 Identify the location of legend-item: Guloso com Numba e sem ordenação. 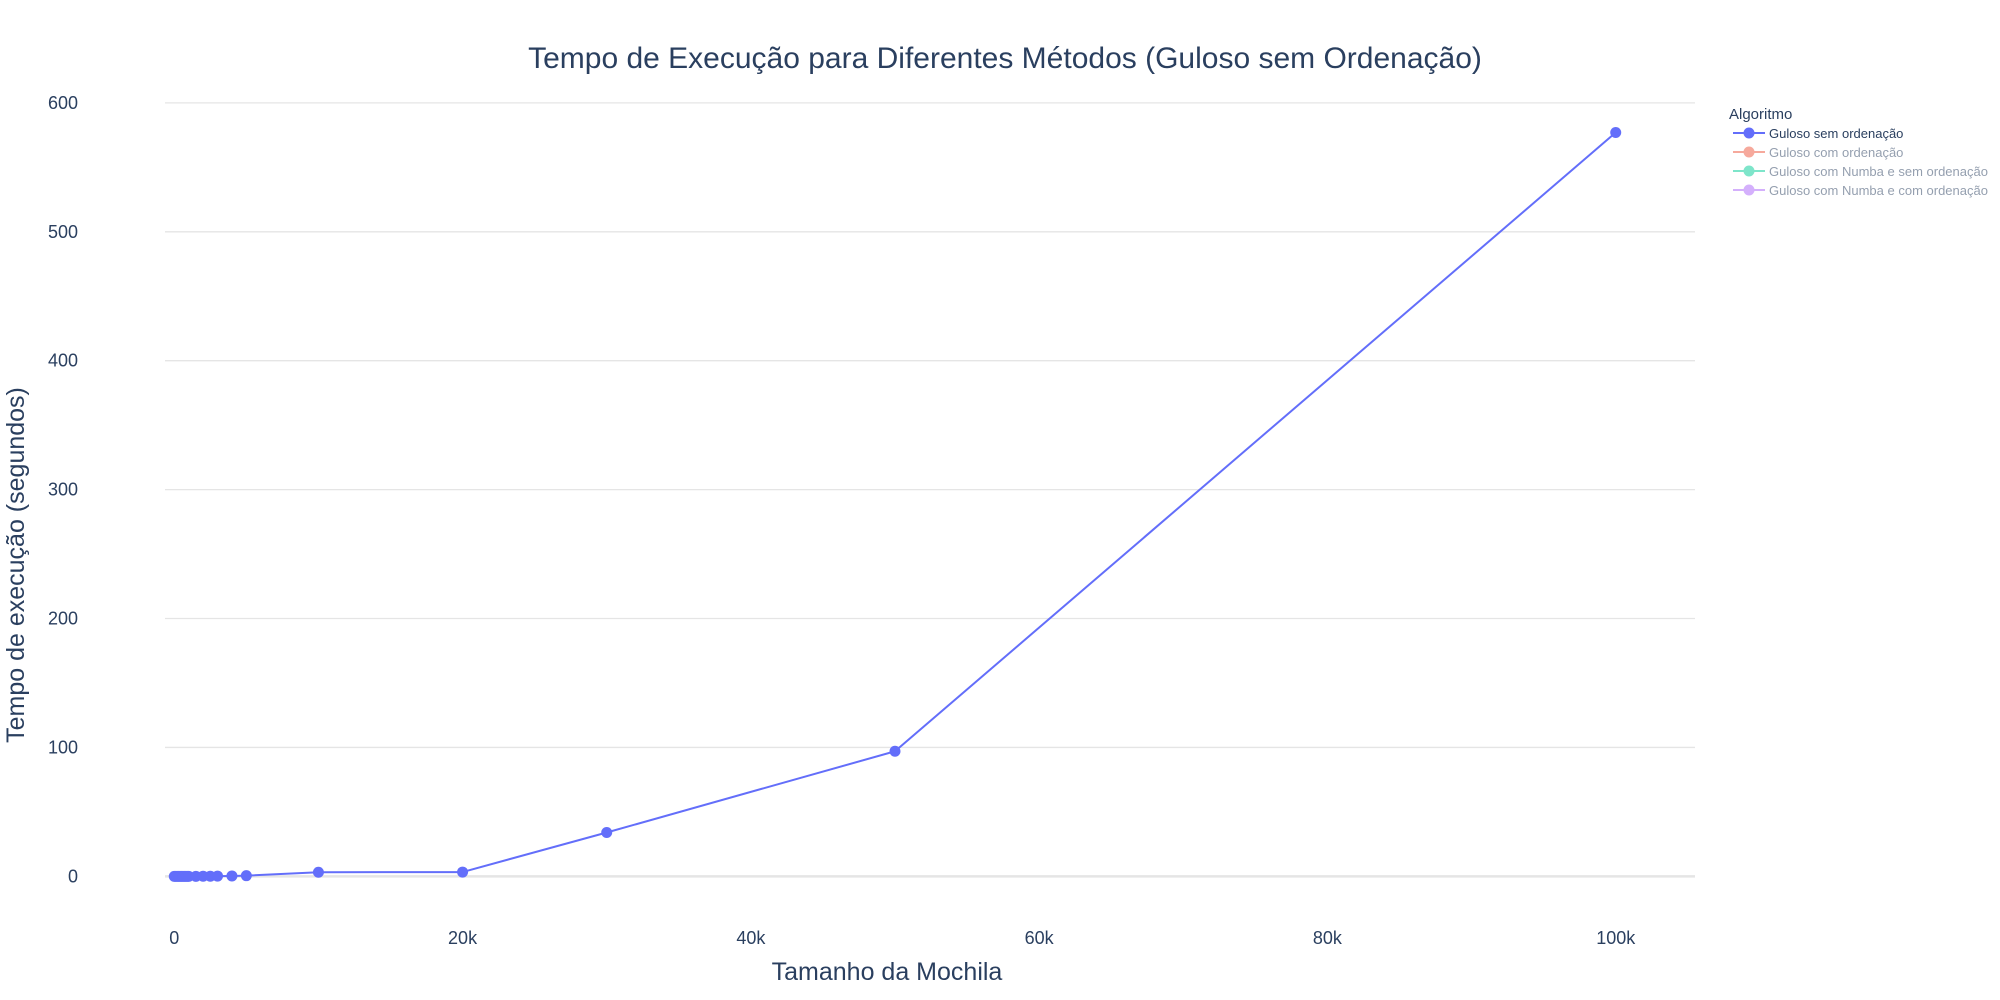
(1860, 171).